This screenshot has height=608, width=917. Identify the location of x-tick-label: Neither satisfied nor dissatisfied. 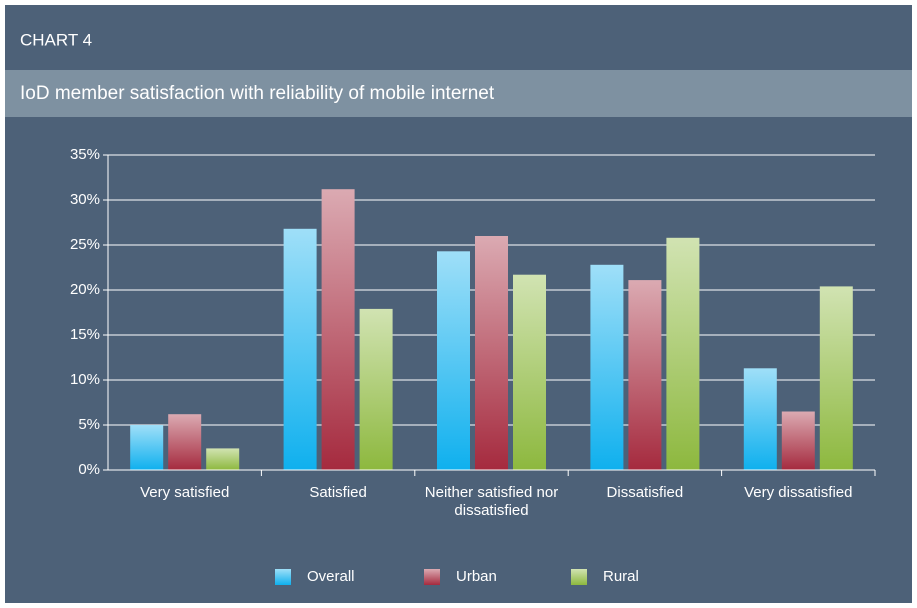
(491, 501).